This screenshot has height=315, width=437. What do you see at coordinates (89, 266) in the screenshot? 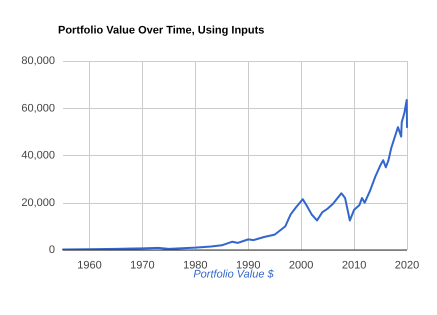
I see `x-tick-label: 1960` at bounding box center [89, 266].